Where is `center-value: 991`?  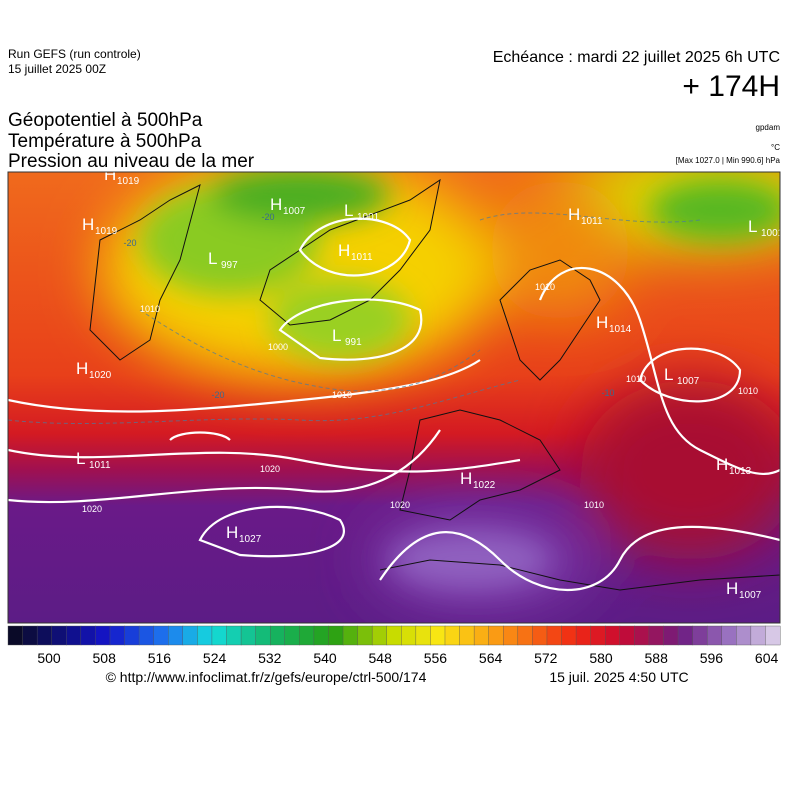 center-value: 991 is located at coordinates (353, 342).